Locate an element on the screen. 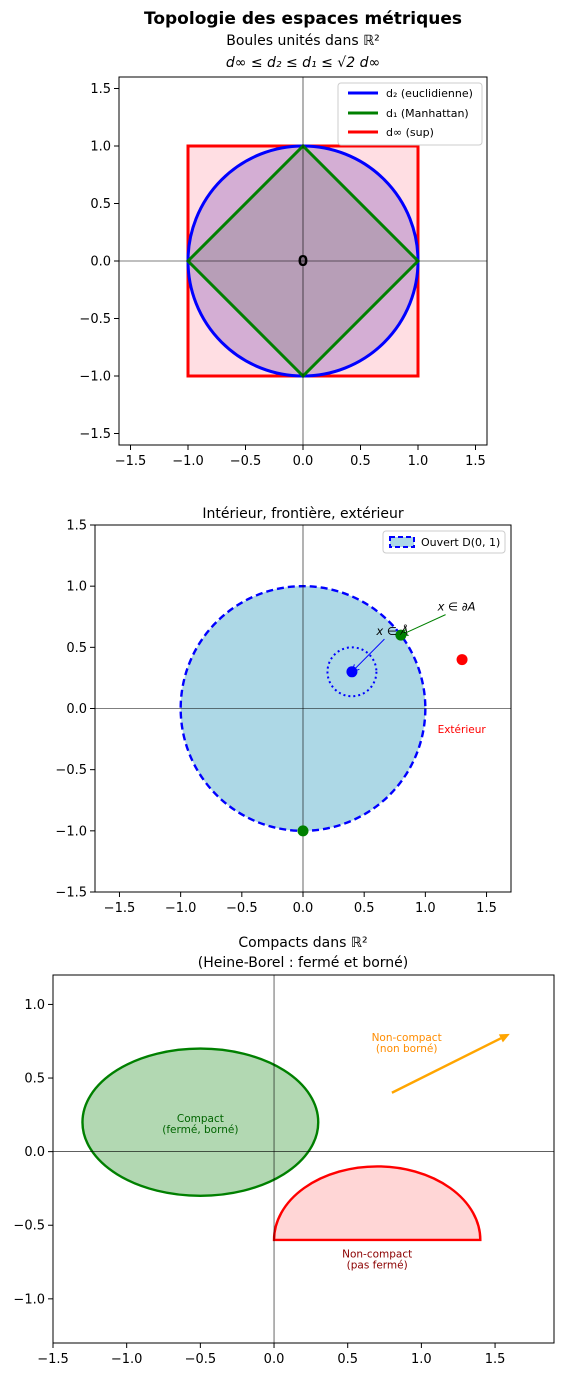  panel1-subtitle: d∞ ≤ d₂ ≤ d₁ ≤ √2 d∞ is located at coordinates (303, 63).